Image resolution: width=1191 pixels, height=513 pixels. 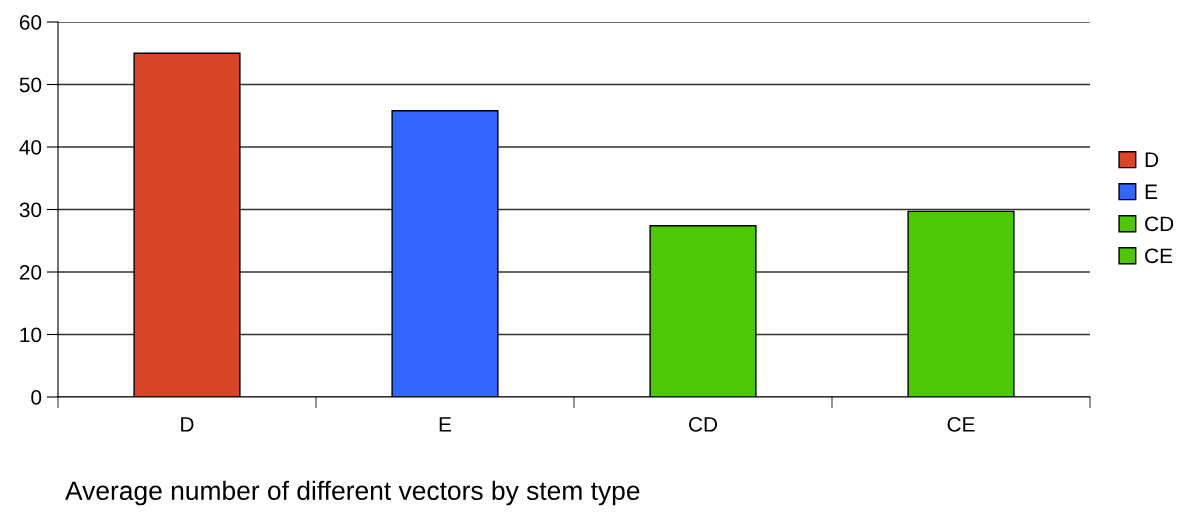 What do you see at coordinates (30, 272) in the screenshot?
I see `y-tick-label: 20` at bounding box center [30, 272].